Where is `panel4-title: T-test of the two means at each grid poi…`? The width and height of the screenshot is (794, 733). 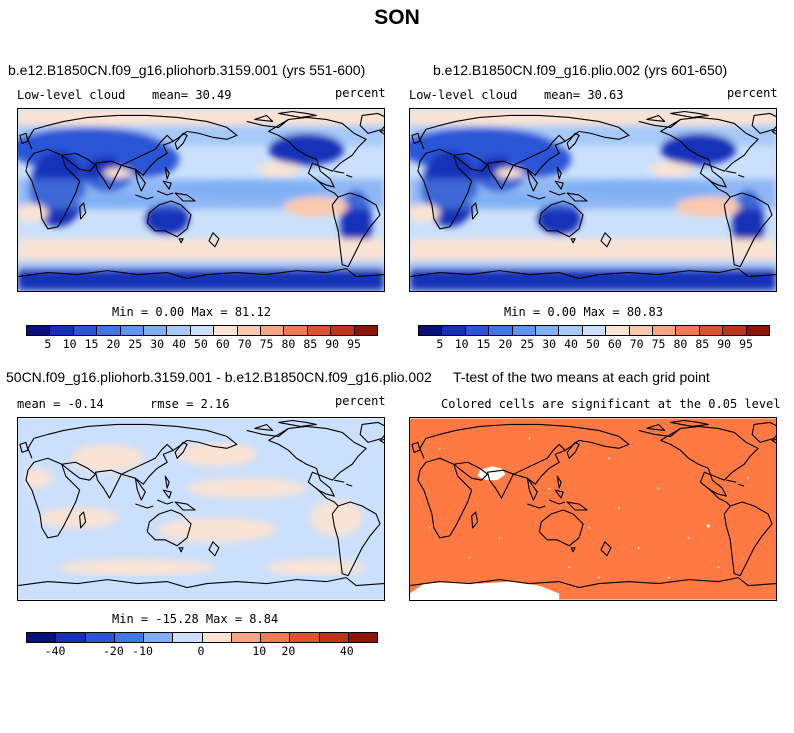
panel4-title: T-test of the two means at each grid poi… is located at coordinates (581, 377).